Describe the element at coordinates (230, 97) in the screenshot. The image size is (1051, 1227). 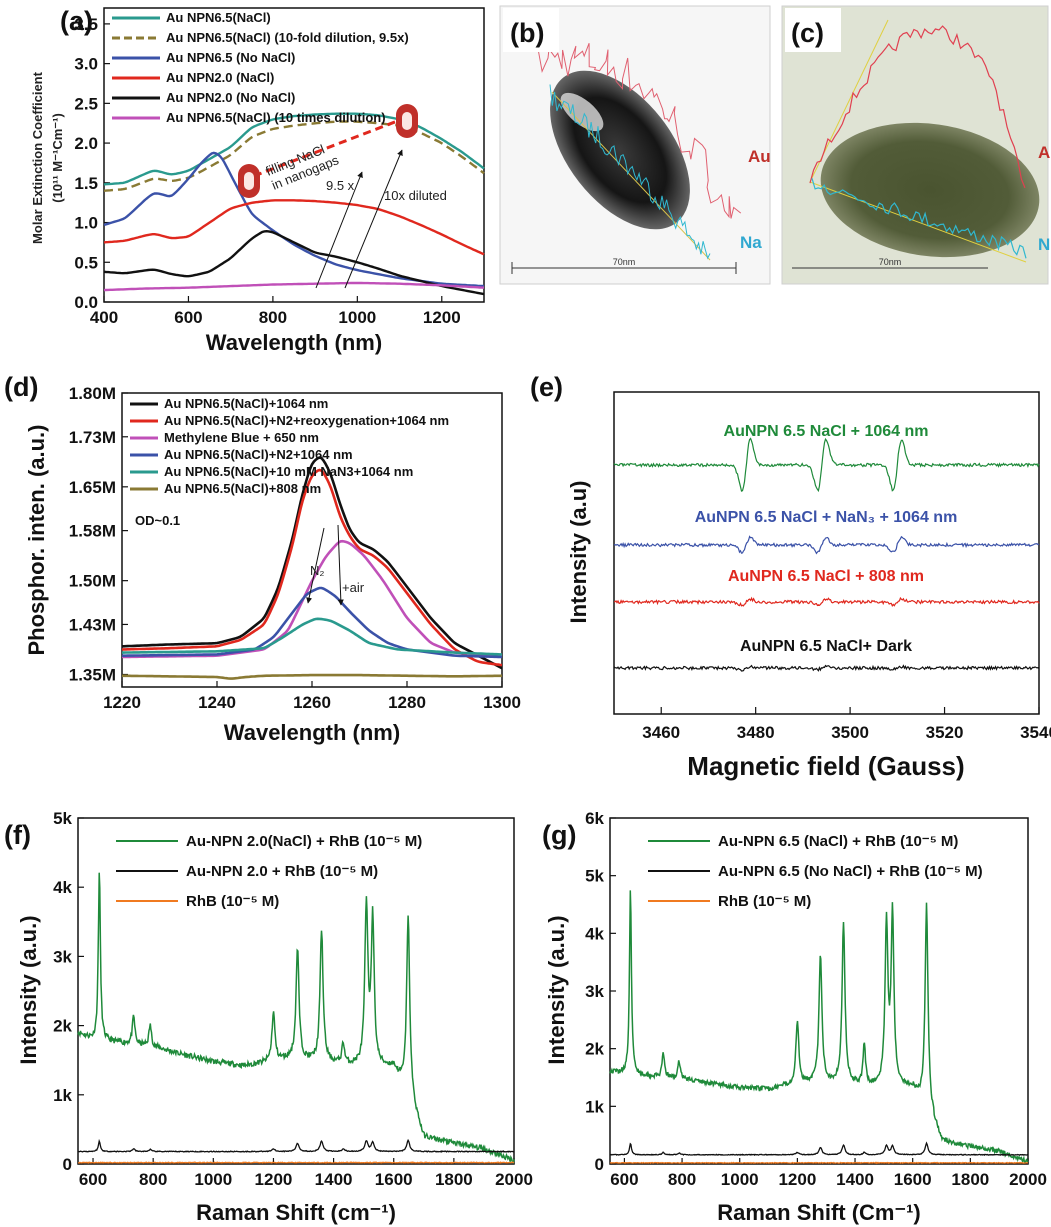
I see `legend-entry: Au NPN2.0 (No NaCl)` at that location.